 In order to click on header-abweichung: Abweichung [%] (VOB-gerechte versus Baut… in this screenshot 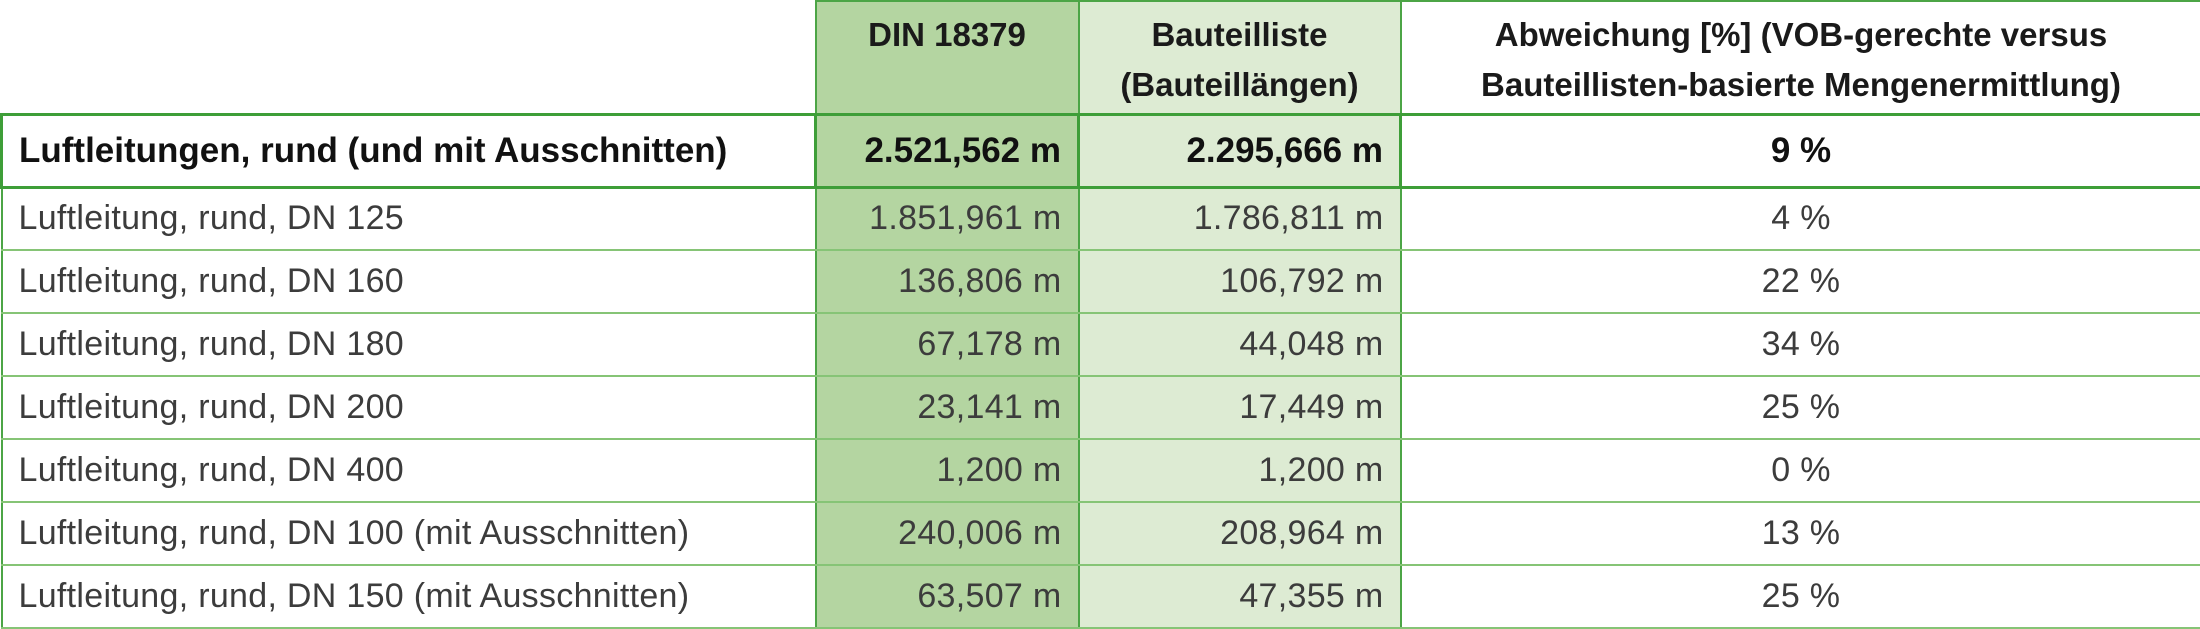, I will do `click(1800, 57)`.